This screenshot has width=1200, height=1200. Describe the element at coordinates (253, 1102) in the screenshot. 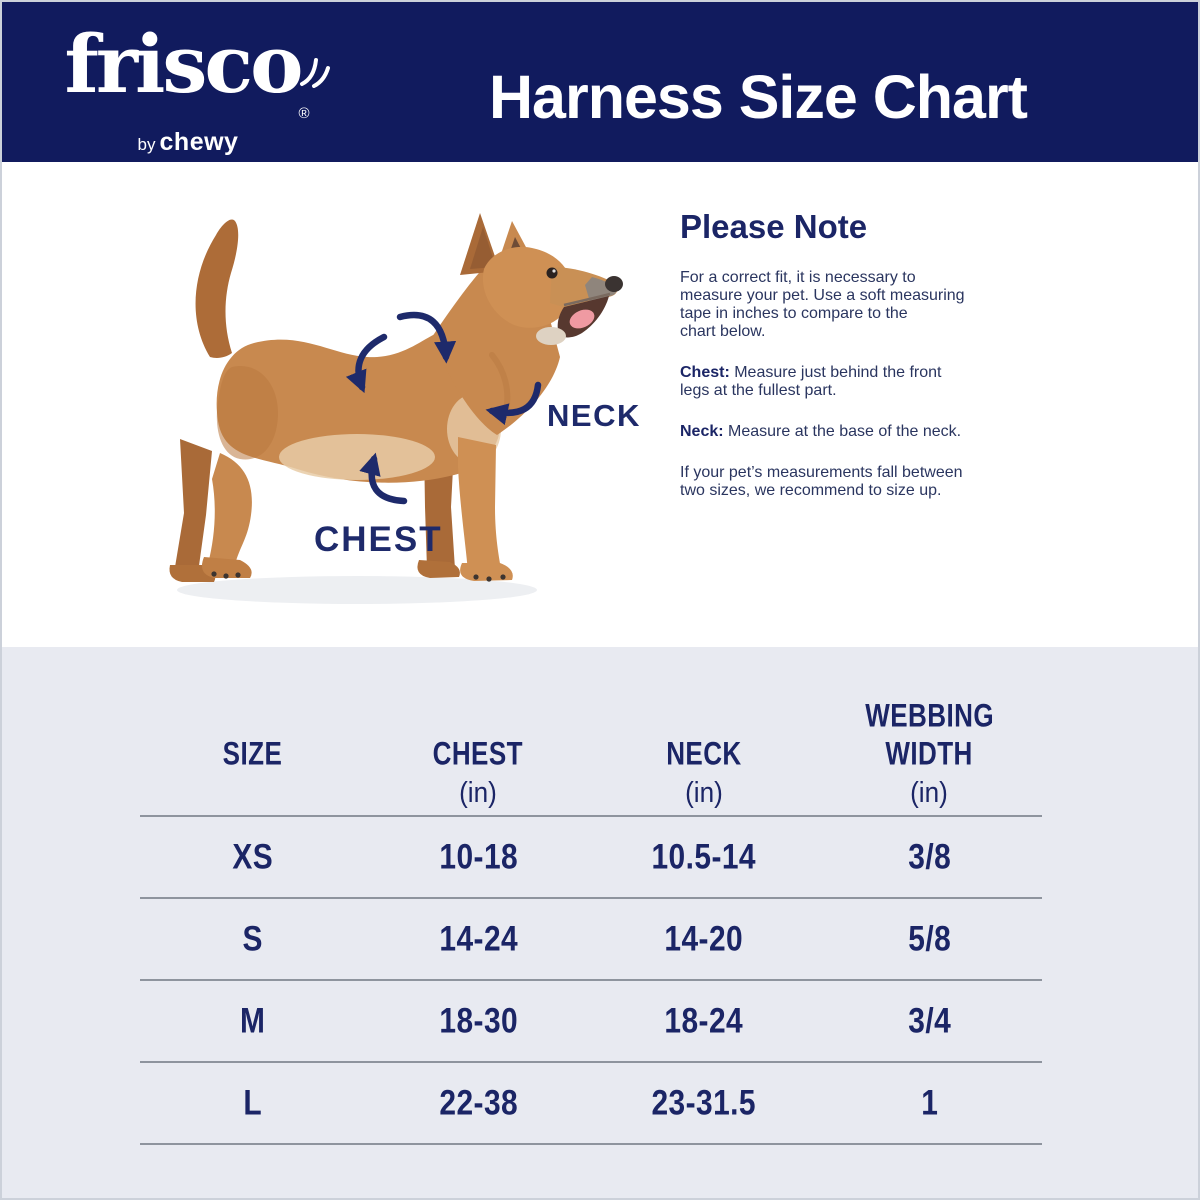

I see `cell-size: L` at that location.